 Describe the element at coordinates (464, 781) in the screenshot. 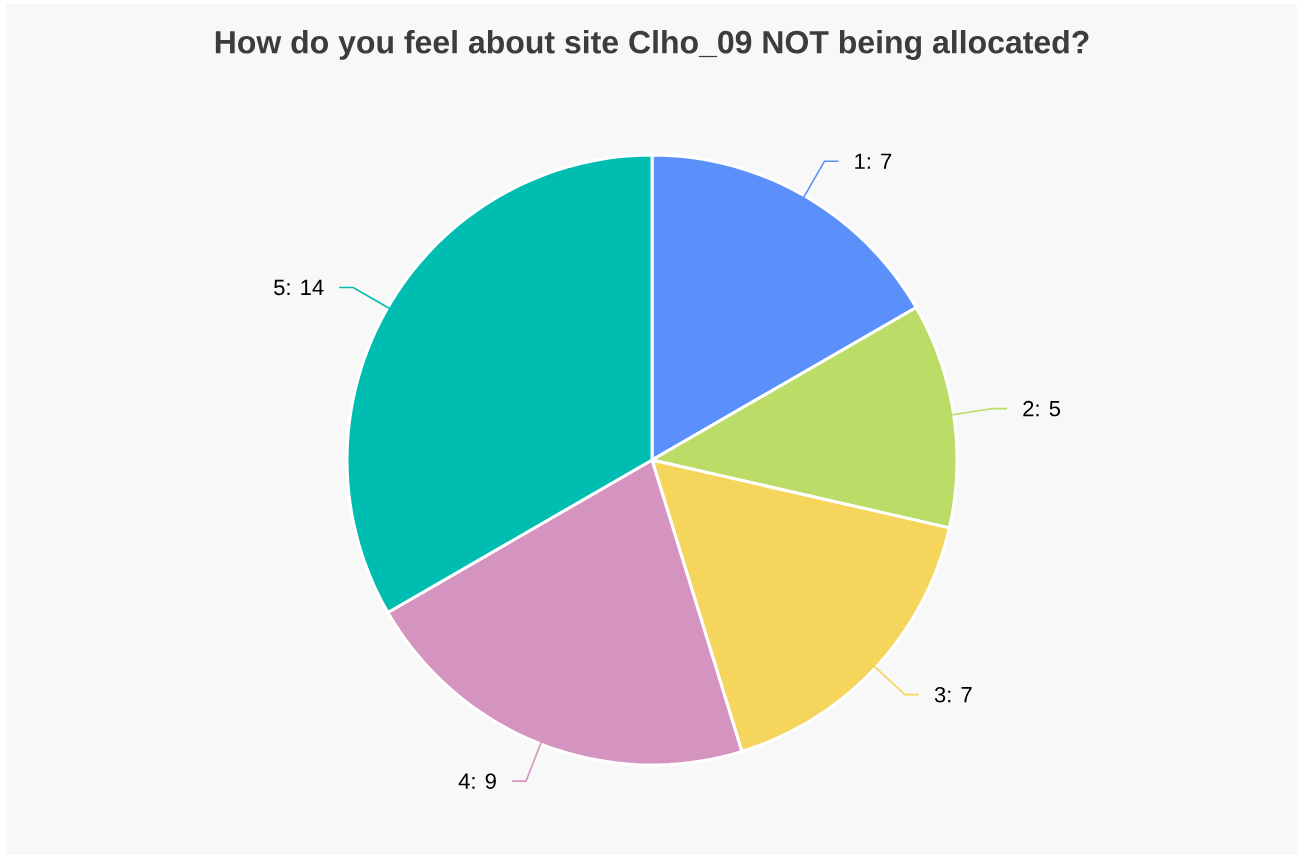

I see `slice-label: 4` at that location.